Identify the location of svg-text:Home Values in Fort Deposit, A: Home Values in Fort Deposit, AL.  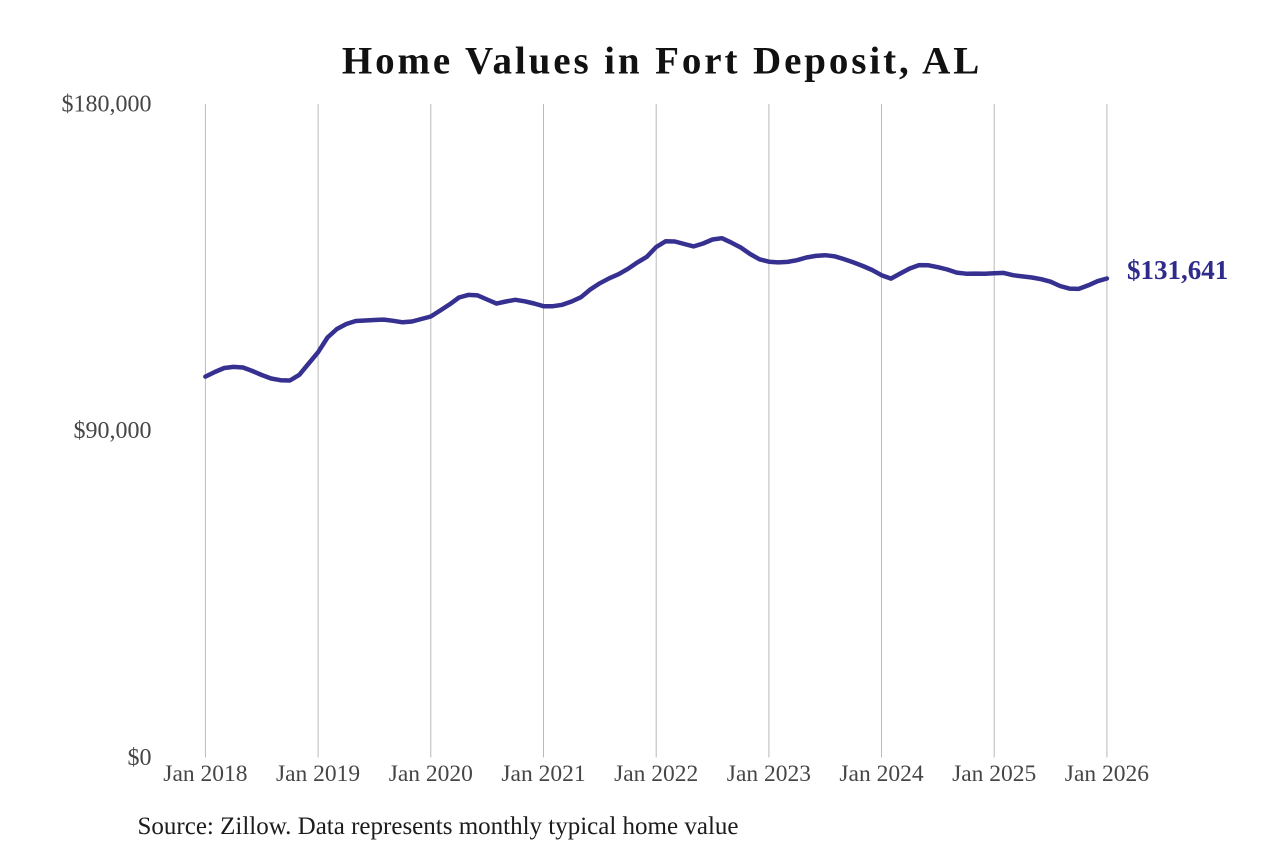
(662, 61).